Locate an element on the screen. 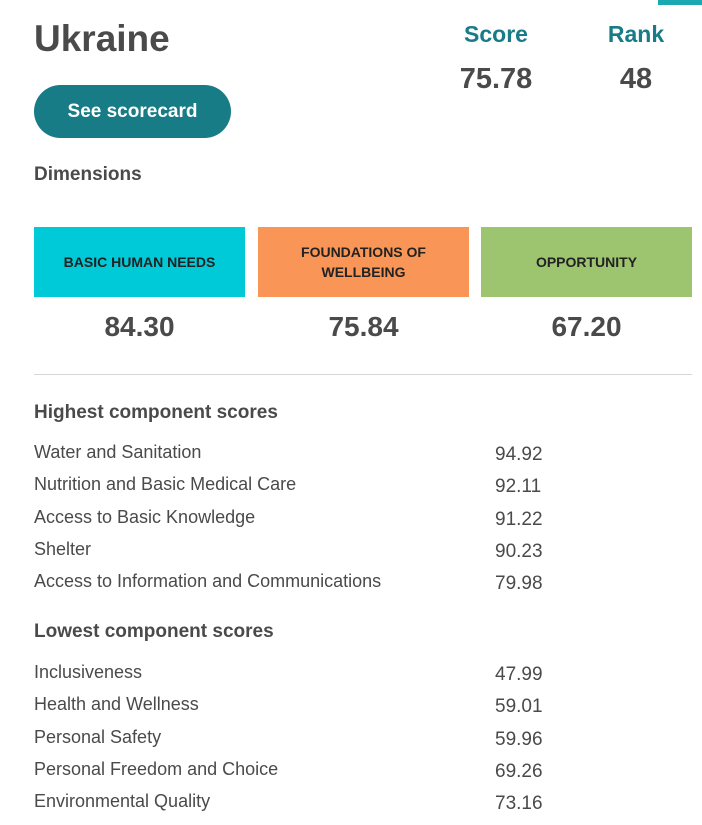 The width and height of the screenshot is (702, 825). score-value: 75.78 is located at coordinates (496, 79).